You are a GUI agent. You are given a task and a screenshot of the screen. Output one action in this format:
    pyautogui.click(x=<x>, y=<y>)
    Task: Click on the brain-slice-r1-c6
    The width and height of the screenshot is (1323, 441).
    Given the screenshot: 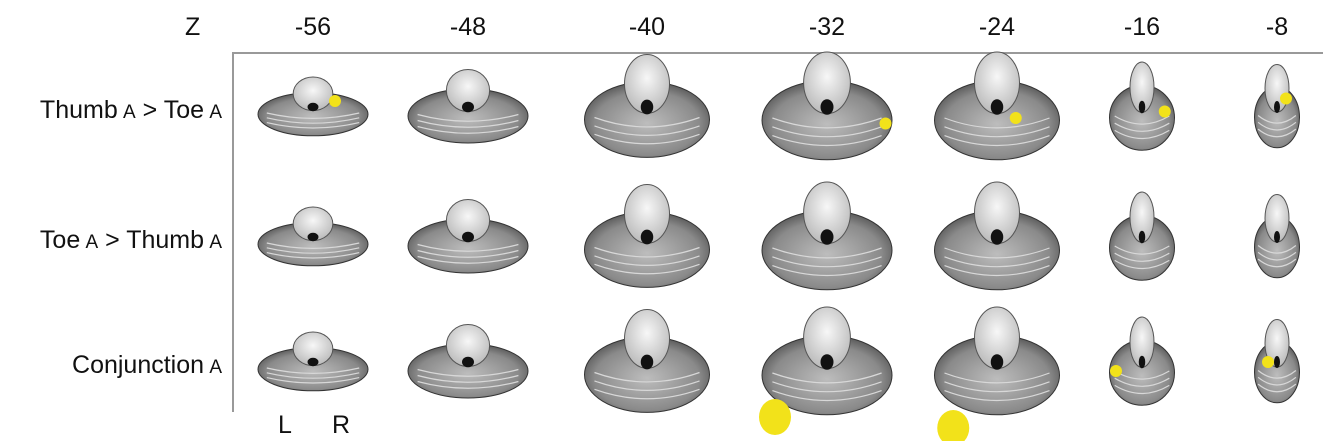 What is the action you would take?
    pyautogui.click(x=1277, y=236)
    